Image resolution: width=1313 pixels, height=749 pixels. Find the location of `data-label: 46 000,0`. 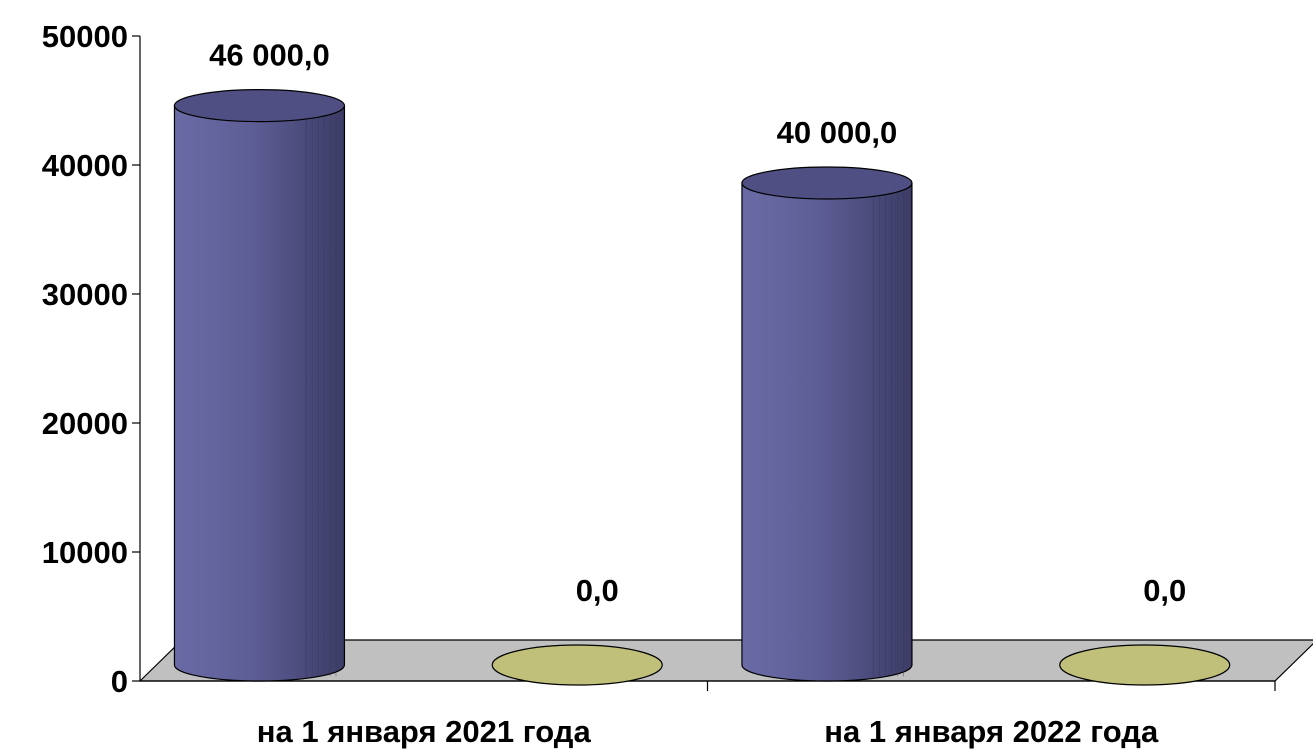

data-label: 46 000,0 is located at coordinates (269, 55).